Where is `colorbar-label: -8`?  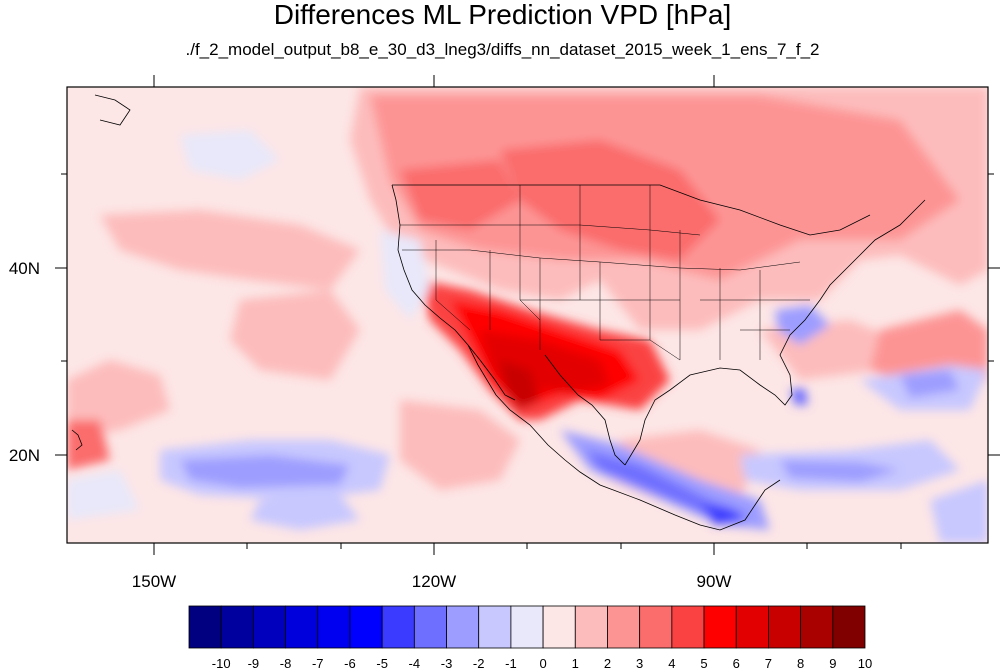 colorbar-label: -8 is located at coordinates (286, 663).